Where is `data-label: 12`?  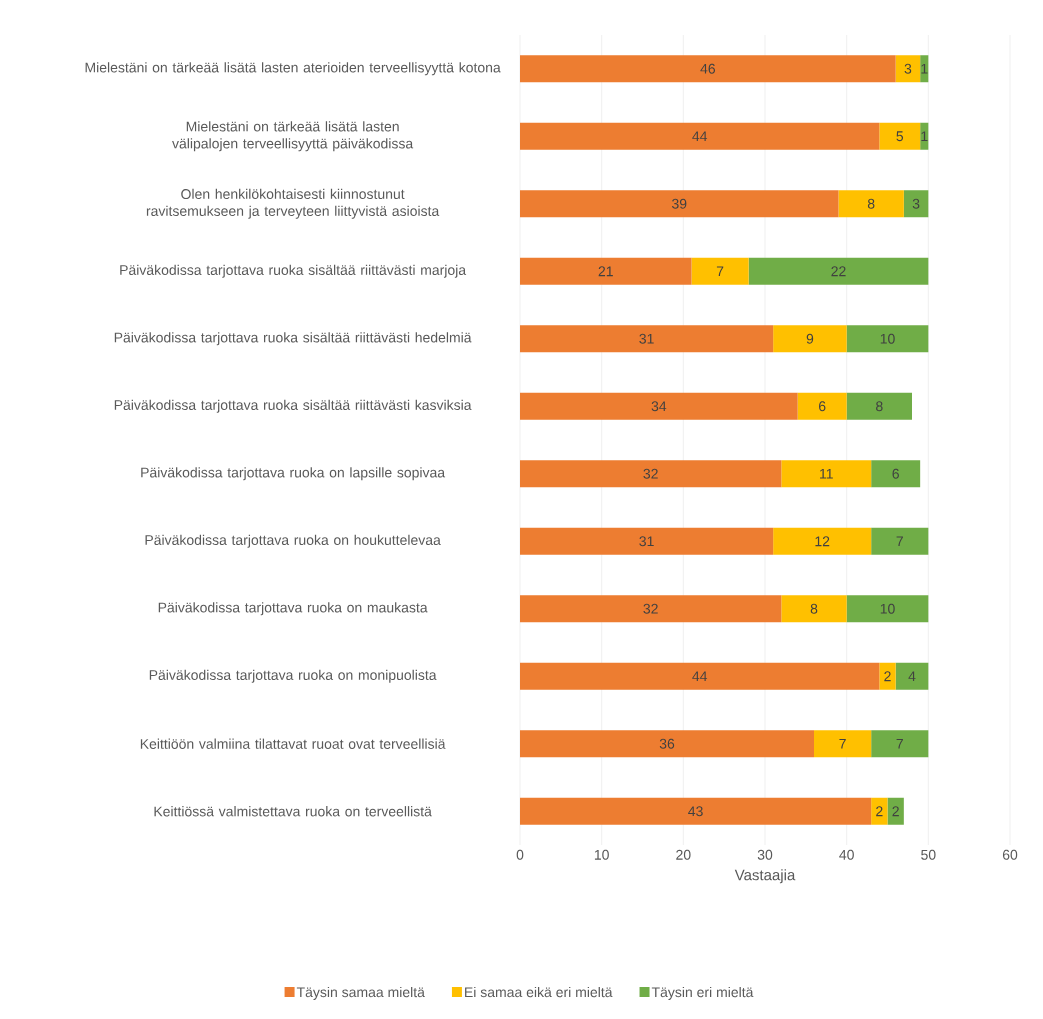
data-label: 12 is located at coordinates (822, 541).